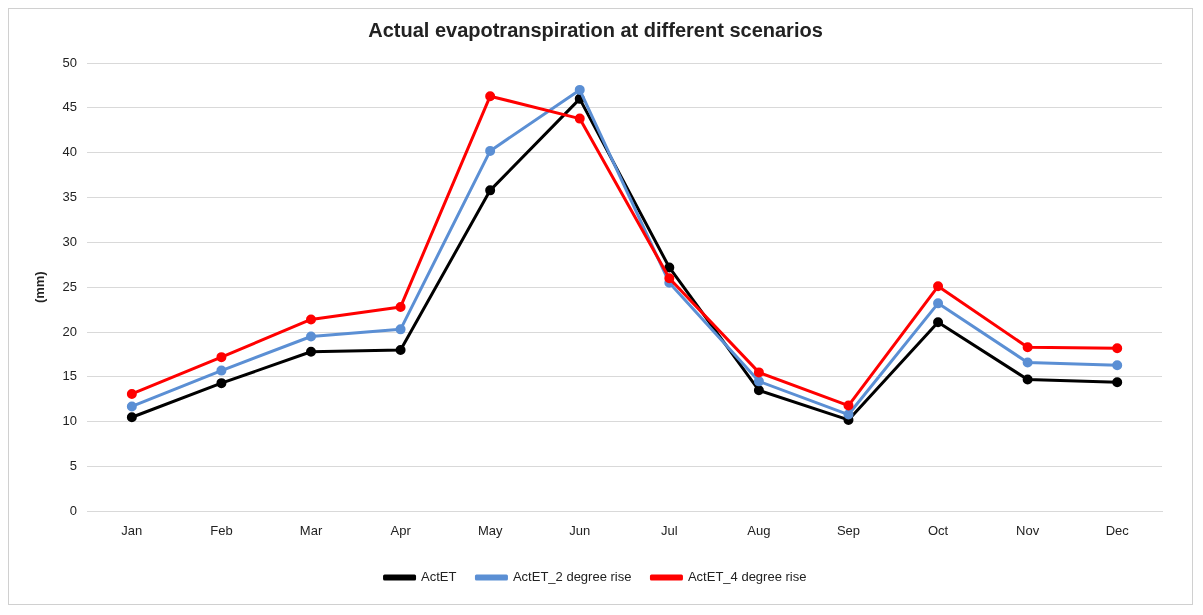  What do you see at coordinates (40, 287) in the screenshot?
I see `y-axis-title: (mm)` at bounding box center [40, 287].